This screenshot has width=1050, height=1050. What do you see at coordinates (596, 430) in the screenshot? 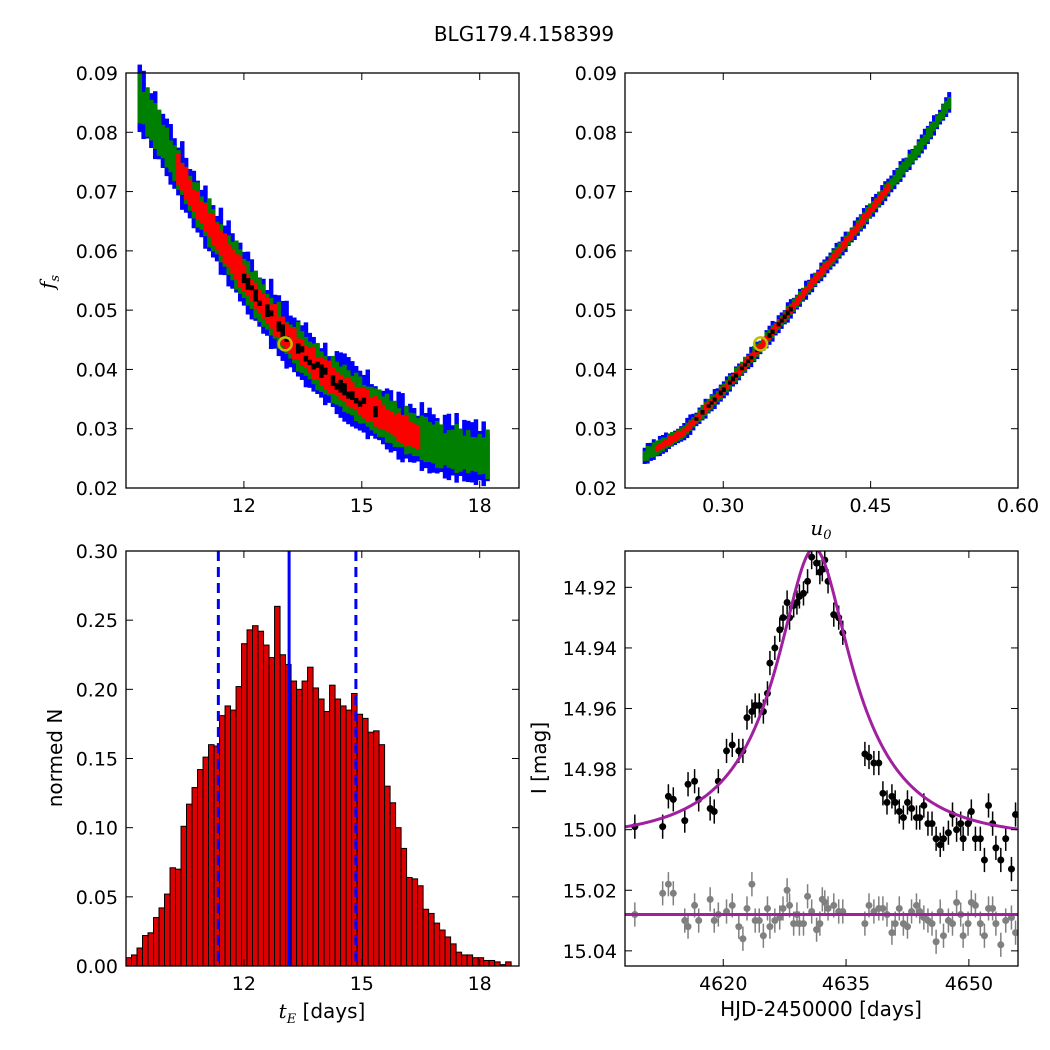
I see `panel-u0-fs-ytick-label: 0.03` at bounding box center [596, 430].